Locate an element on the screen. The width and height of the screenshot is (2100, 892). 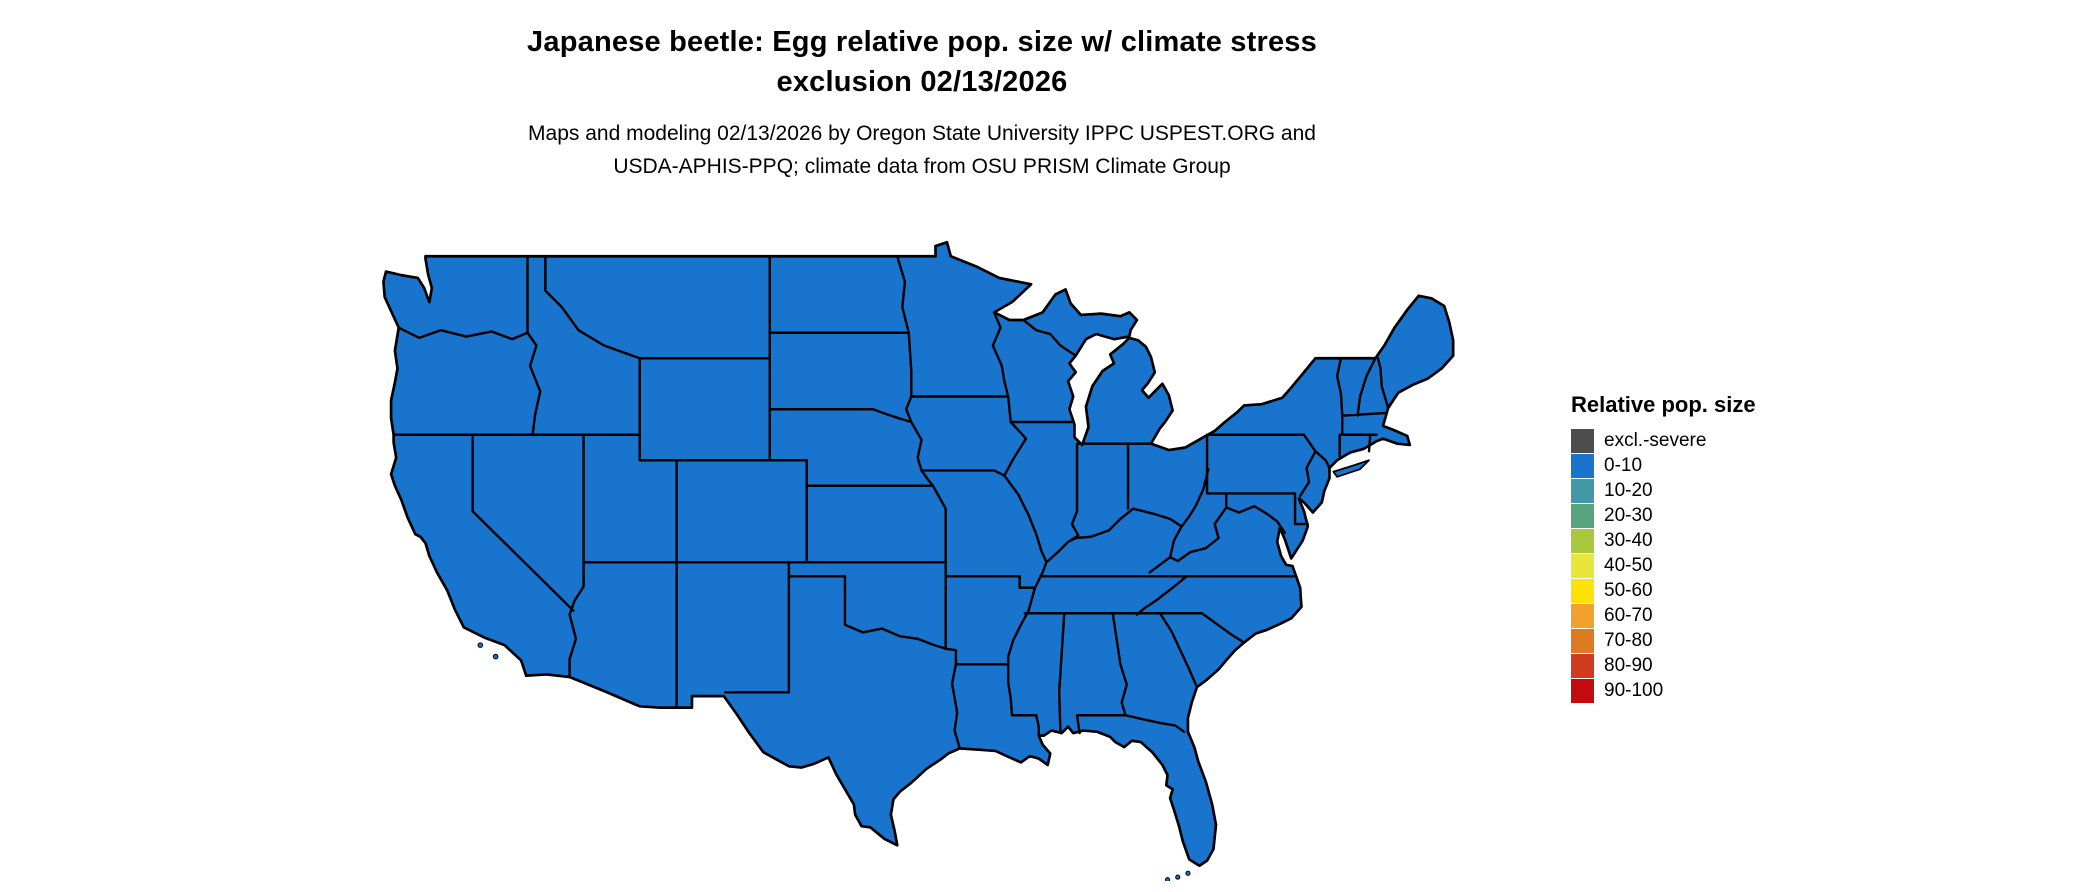
legend-item: excl.-severe is located at coordinates (1721, 440).